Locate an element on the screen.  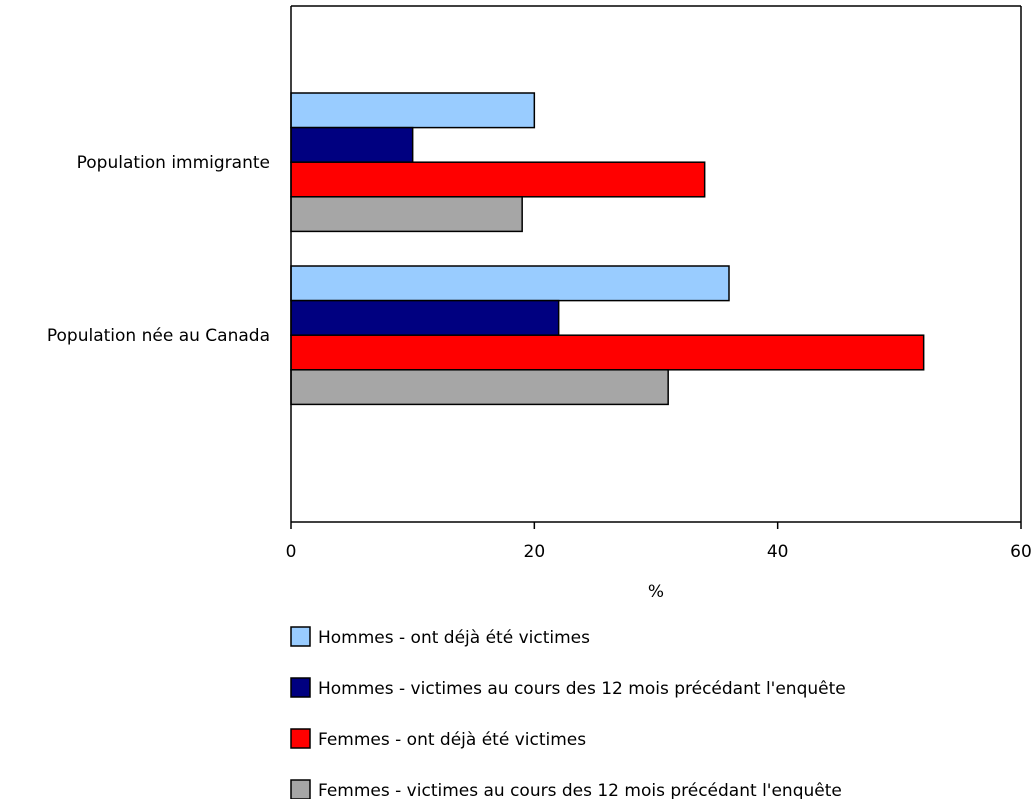
x-tick-label: 40 is located at coordinates (778, 552).